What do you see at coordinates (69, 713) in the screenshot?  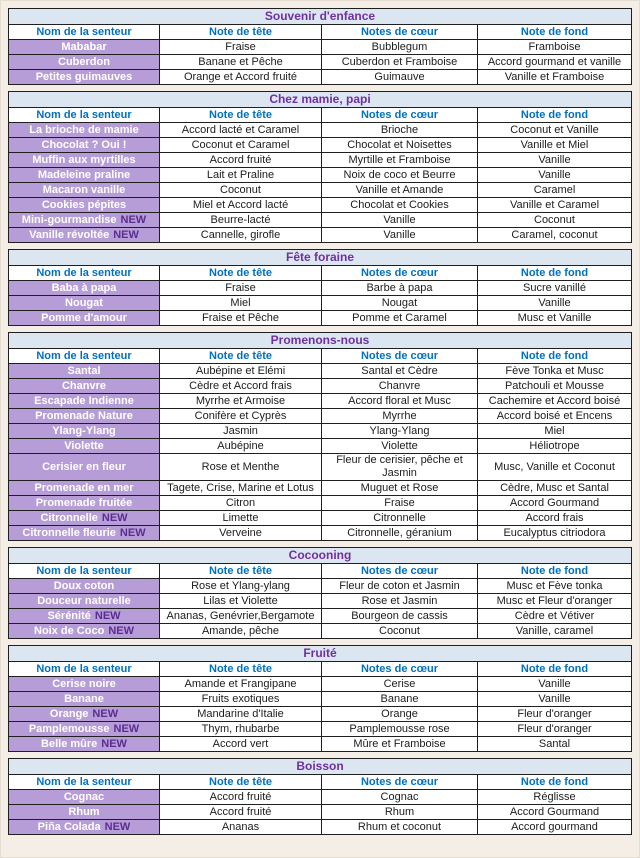 I see `scent-name: Orange` at bounding box center [69, 713].